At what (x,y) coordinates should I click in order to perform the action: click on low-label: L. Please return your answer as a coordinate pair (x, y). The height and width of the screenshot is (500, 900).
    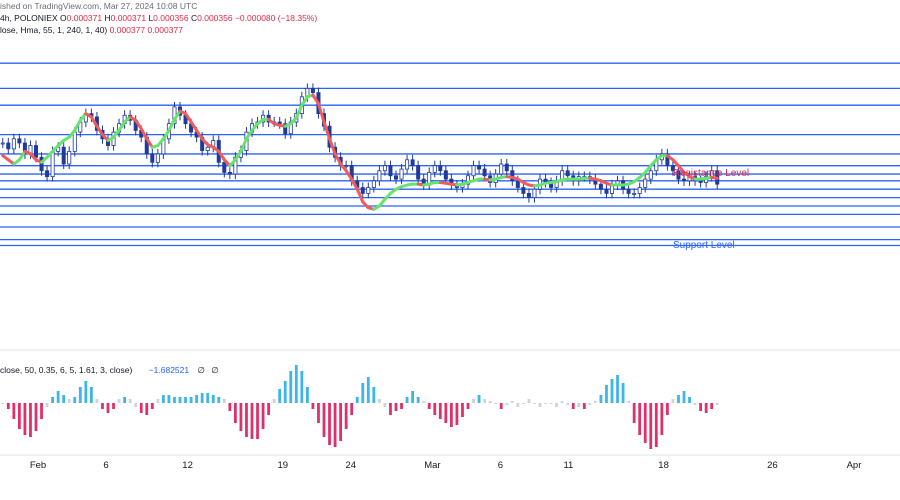
    Looking at the image, I should click on (151, 18).